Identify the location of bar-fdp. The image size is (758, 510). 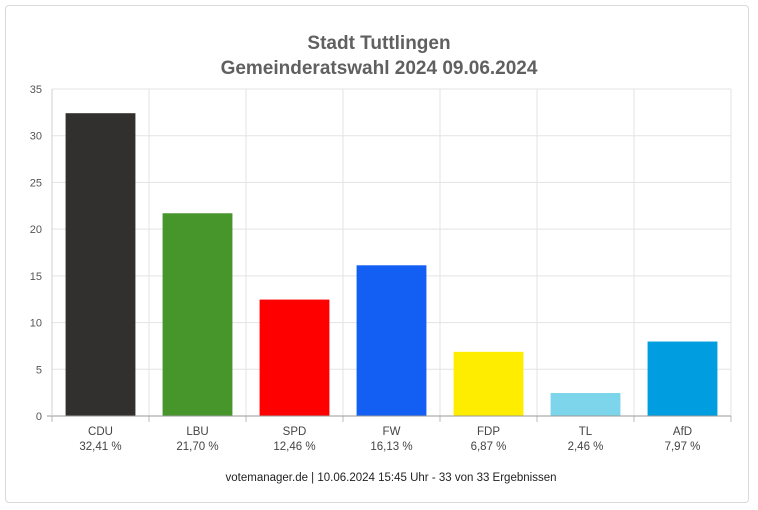
(488, 383).